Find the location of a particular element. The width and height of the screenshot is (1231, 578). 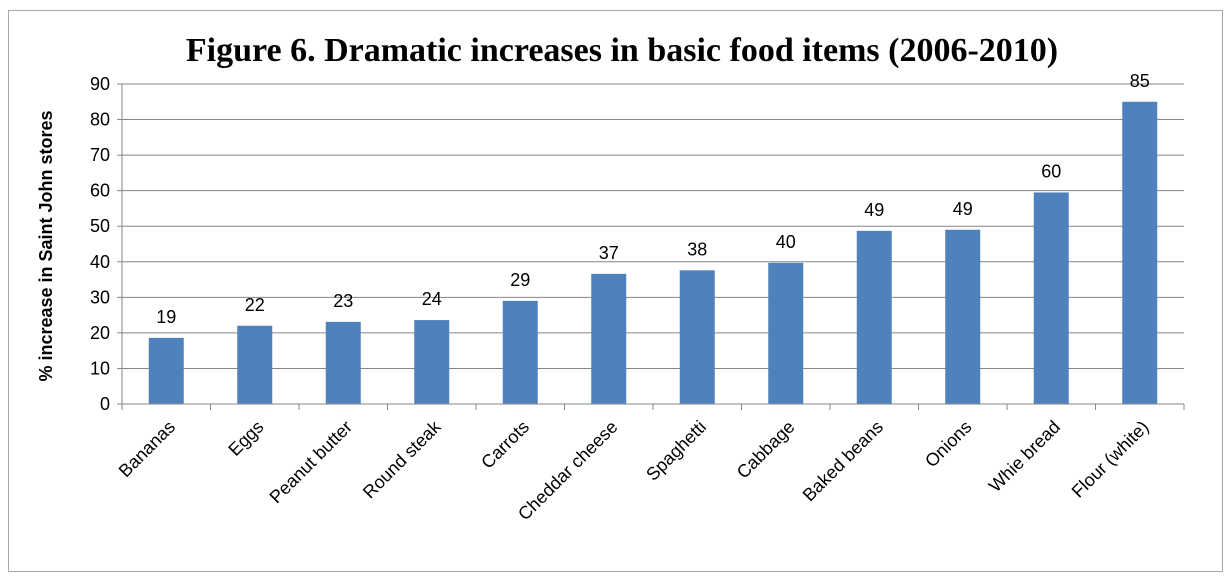

y-tick-label: 60 is located at coordinates (100, 191).